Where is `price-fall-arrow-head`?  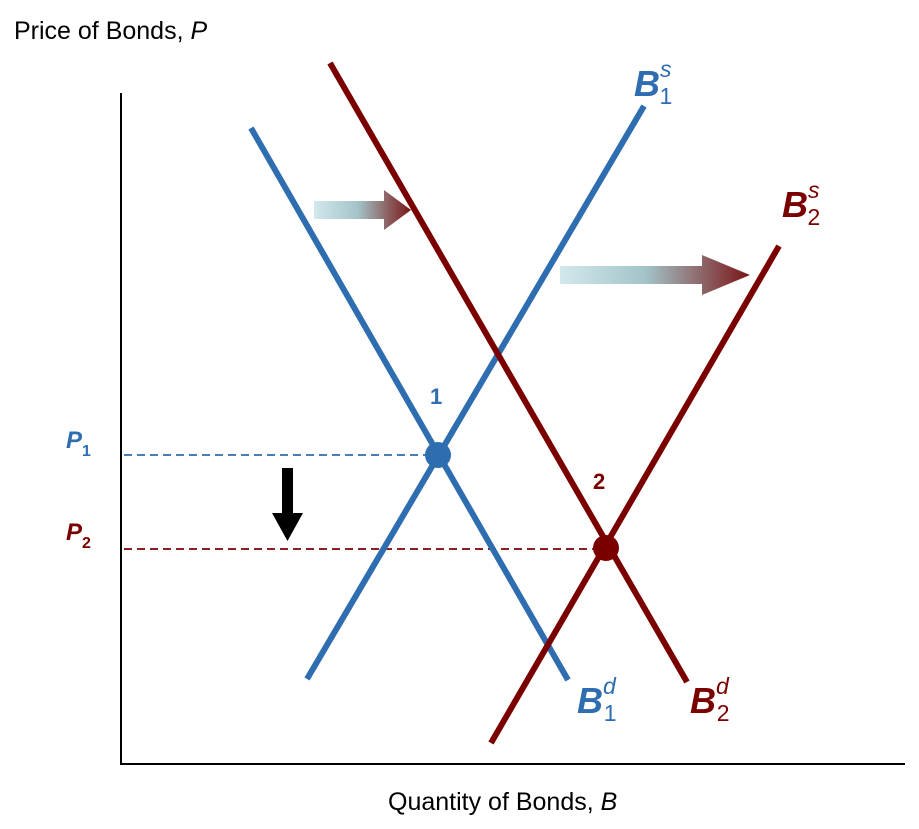
price-fall-arrow-head is located at coordinates (287, 527).